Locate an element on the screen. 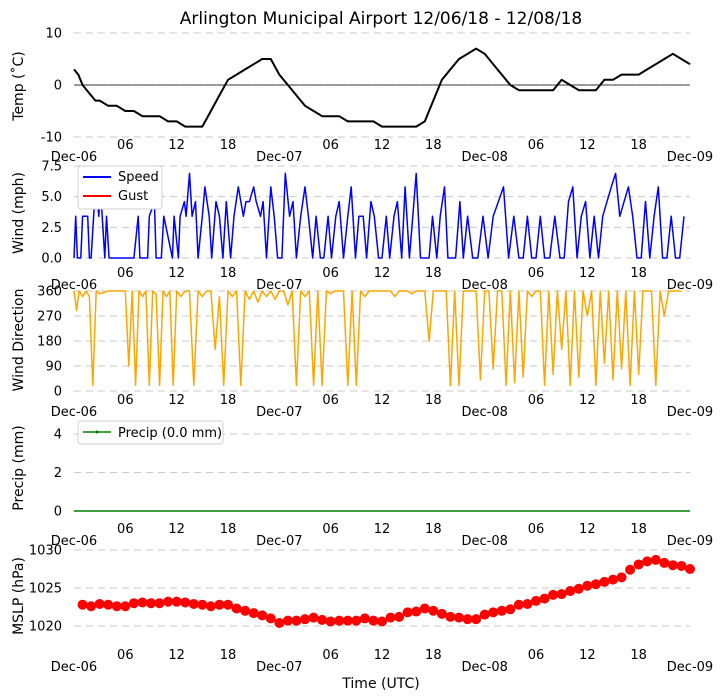 This screenshot has height=700, width=722. wind-x-tick-label: 18 is located at coordinates (433, 273).